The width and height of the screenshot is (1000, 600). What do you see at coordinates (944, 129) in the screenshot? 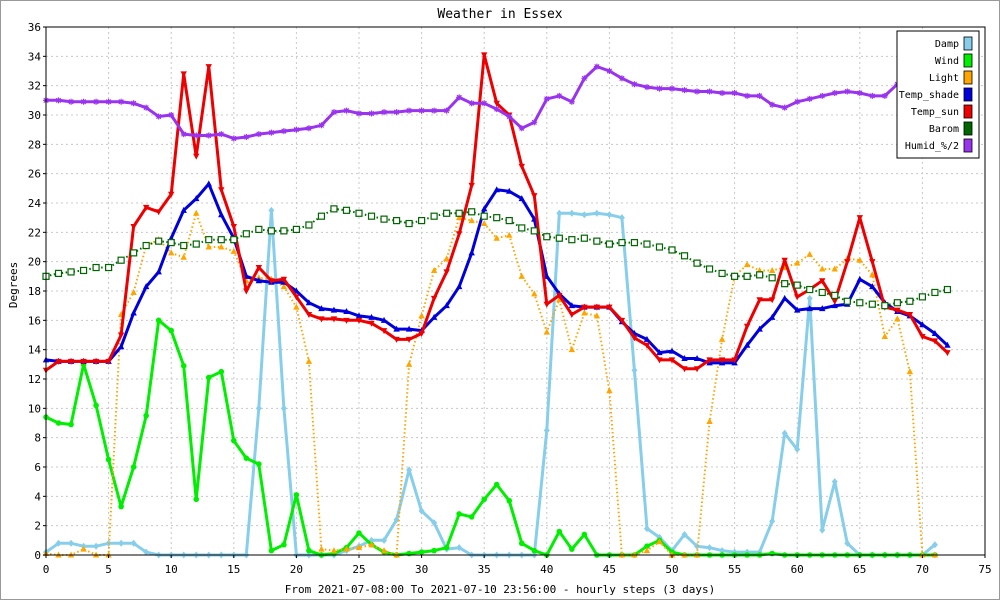
I see `legend-label: Barom` at bounding box center [944, 129].